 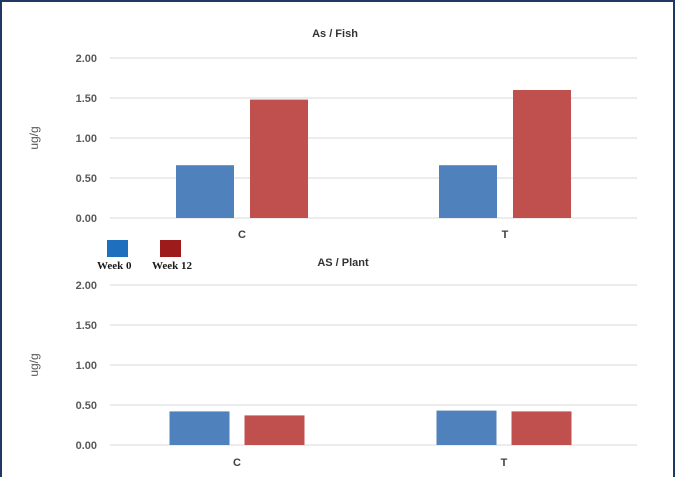 What do you see at coordinates (114, 266) in the screenshot?
I see `legend-label-week0: Week 0` at bounding box center [114, 266].